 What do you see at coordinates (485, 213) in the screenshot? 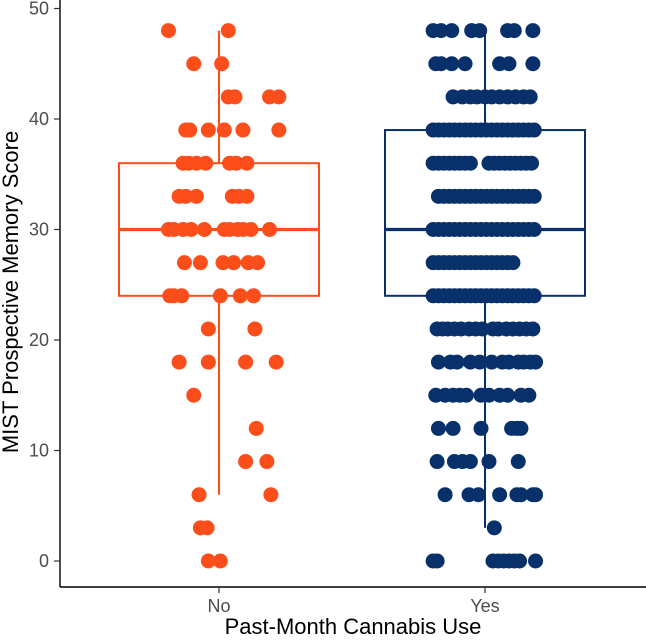
I see `box-yes` at bounding box center [485, 213].